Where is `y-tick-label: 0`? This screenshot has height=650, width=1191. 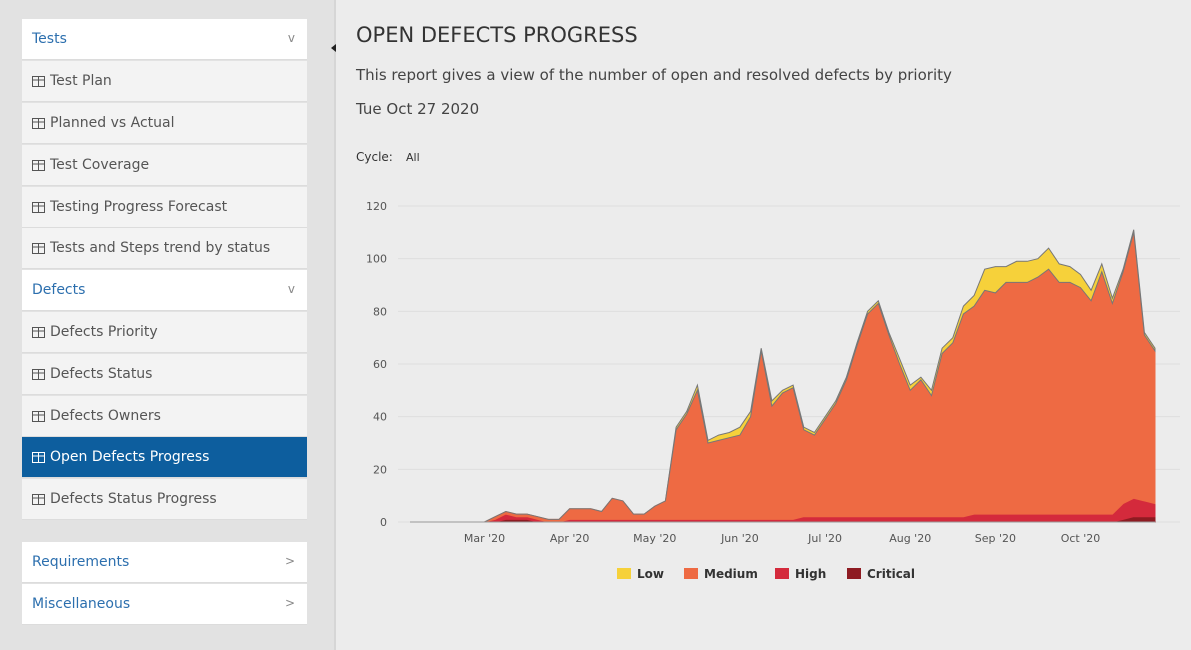 y-tick-label: 0 is located at coordinates (383, 522).